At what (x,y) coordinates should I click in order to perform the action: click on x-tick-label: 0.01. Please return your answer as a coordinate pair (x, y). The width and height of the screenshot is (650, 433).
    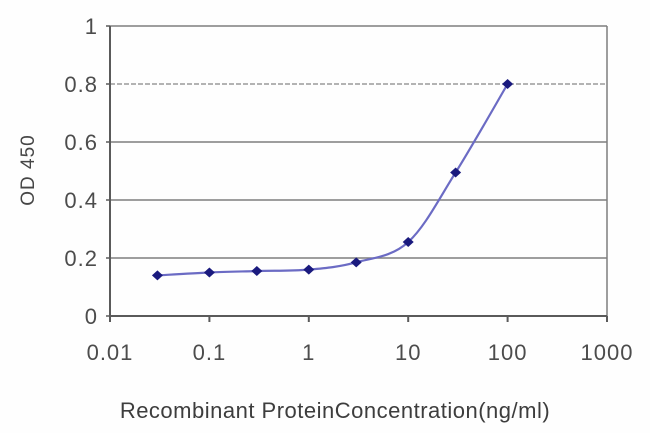
    Looking at the image, I should click on (110, 352).